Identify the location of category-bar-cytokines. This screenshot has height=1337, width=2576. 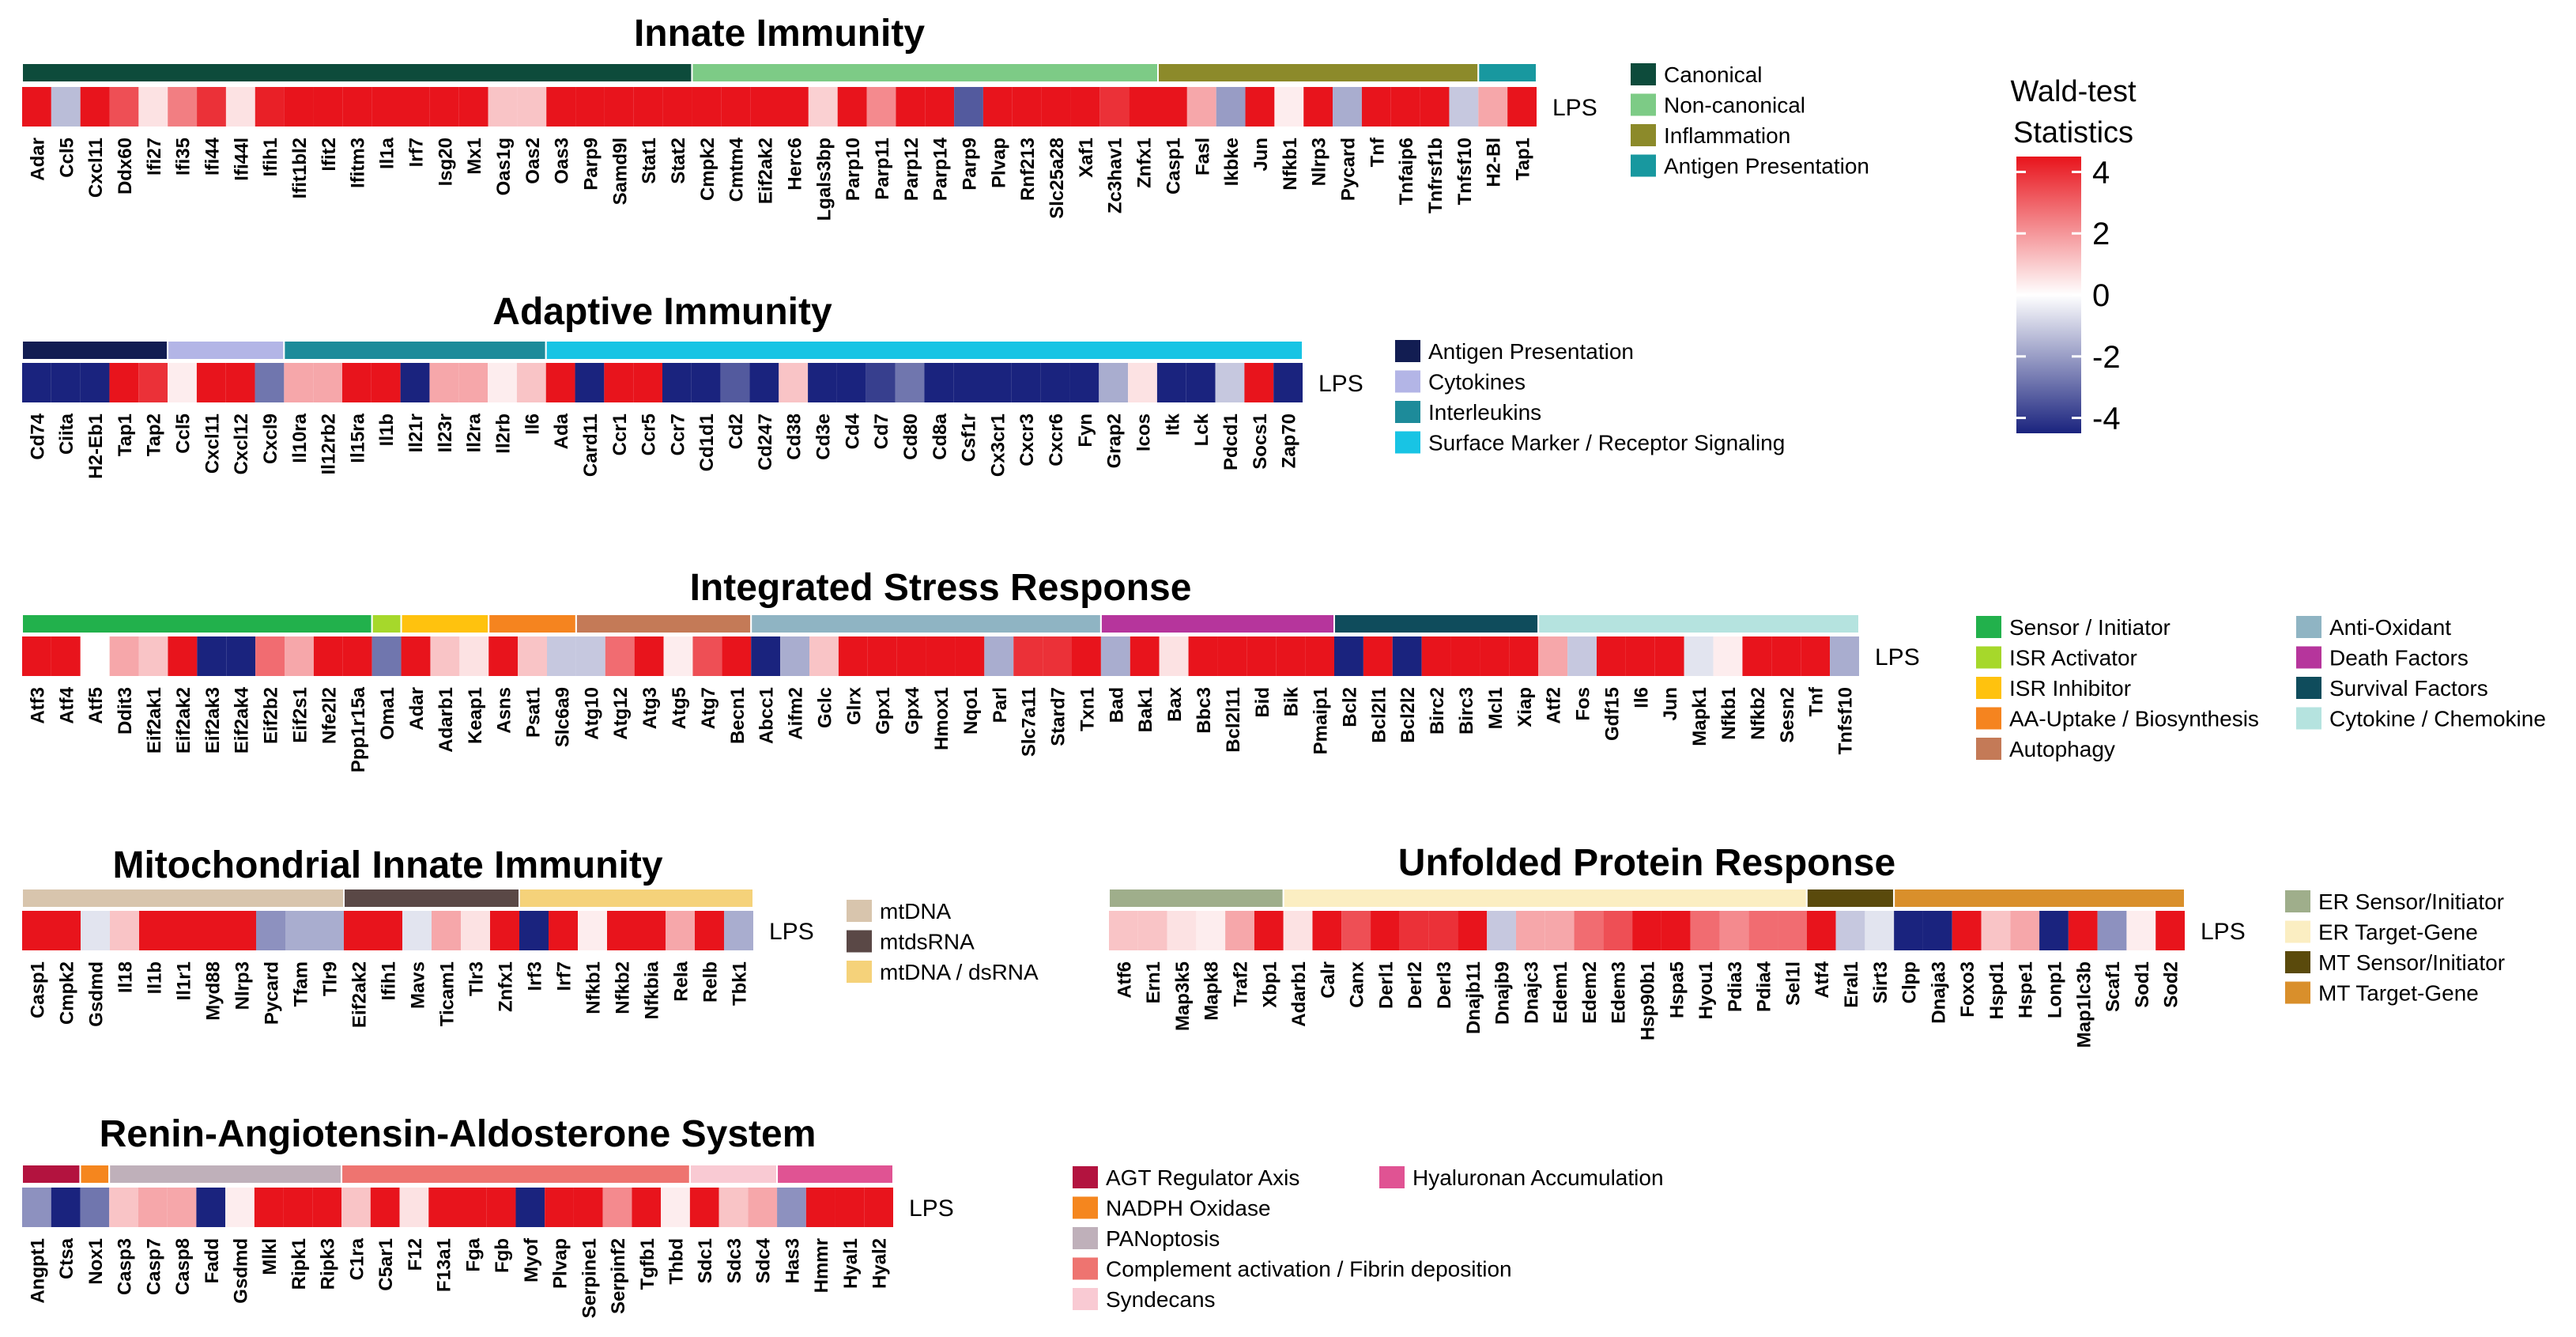
(226, 351).